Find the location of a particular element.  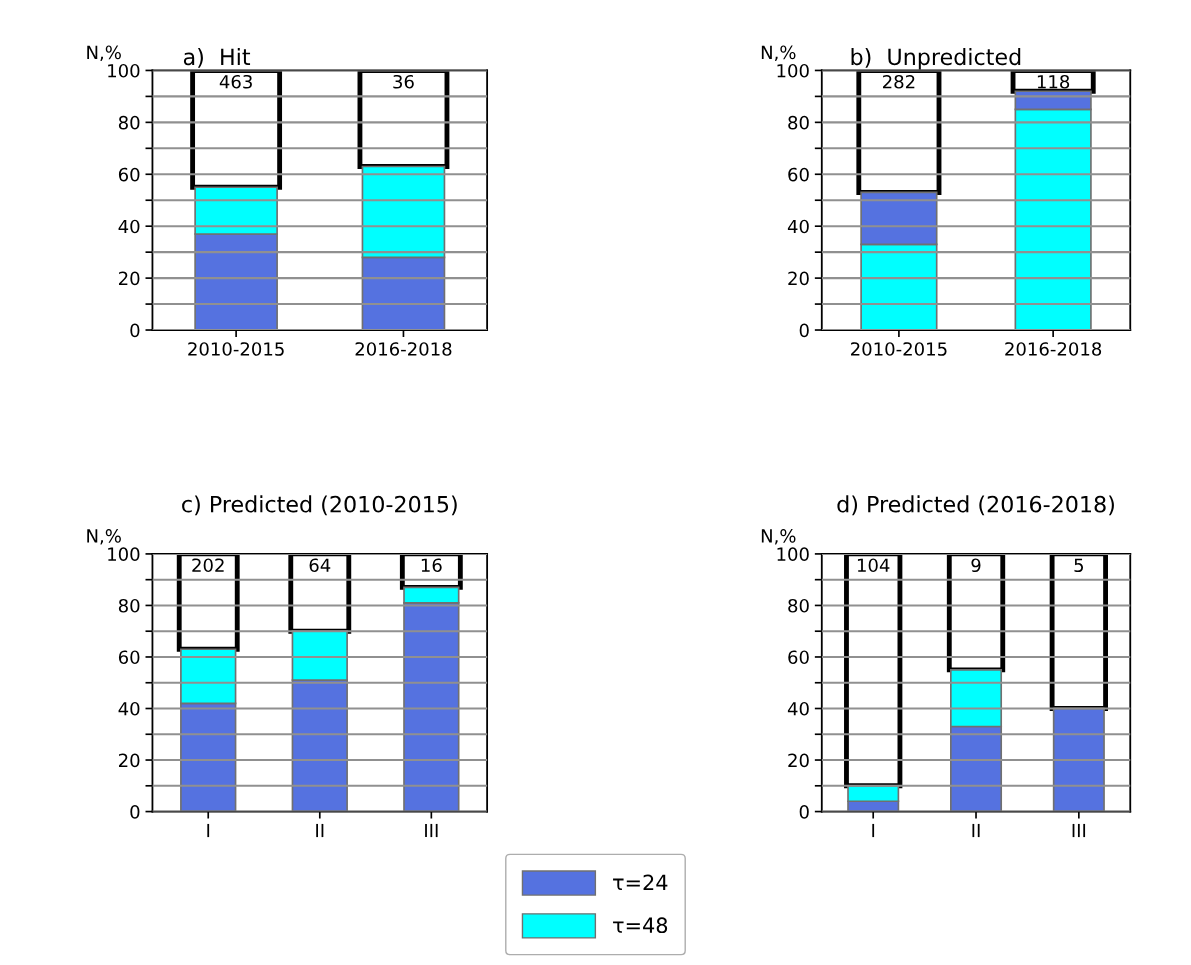

chart-title: a) Hit is located at coordinates (217, 58).